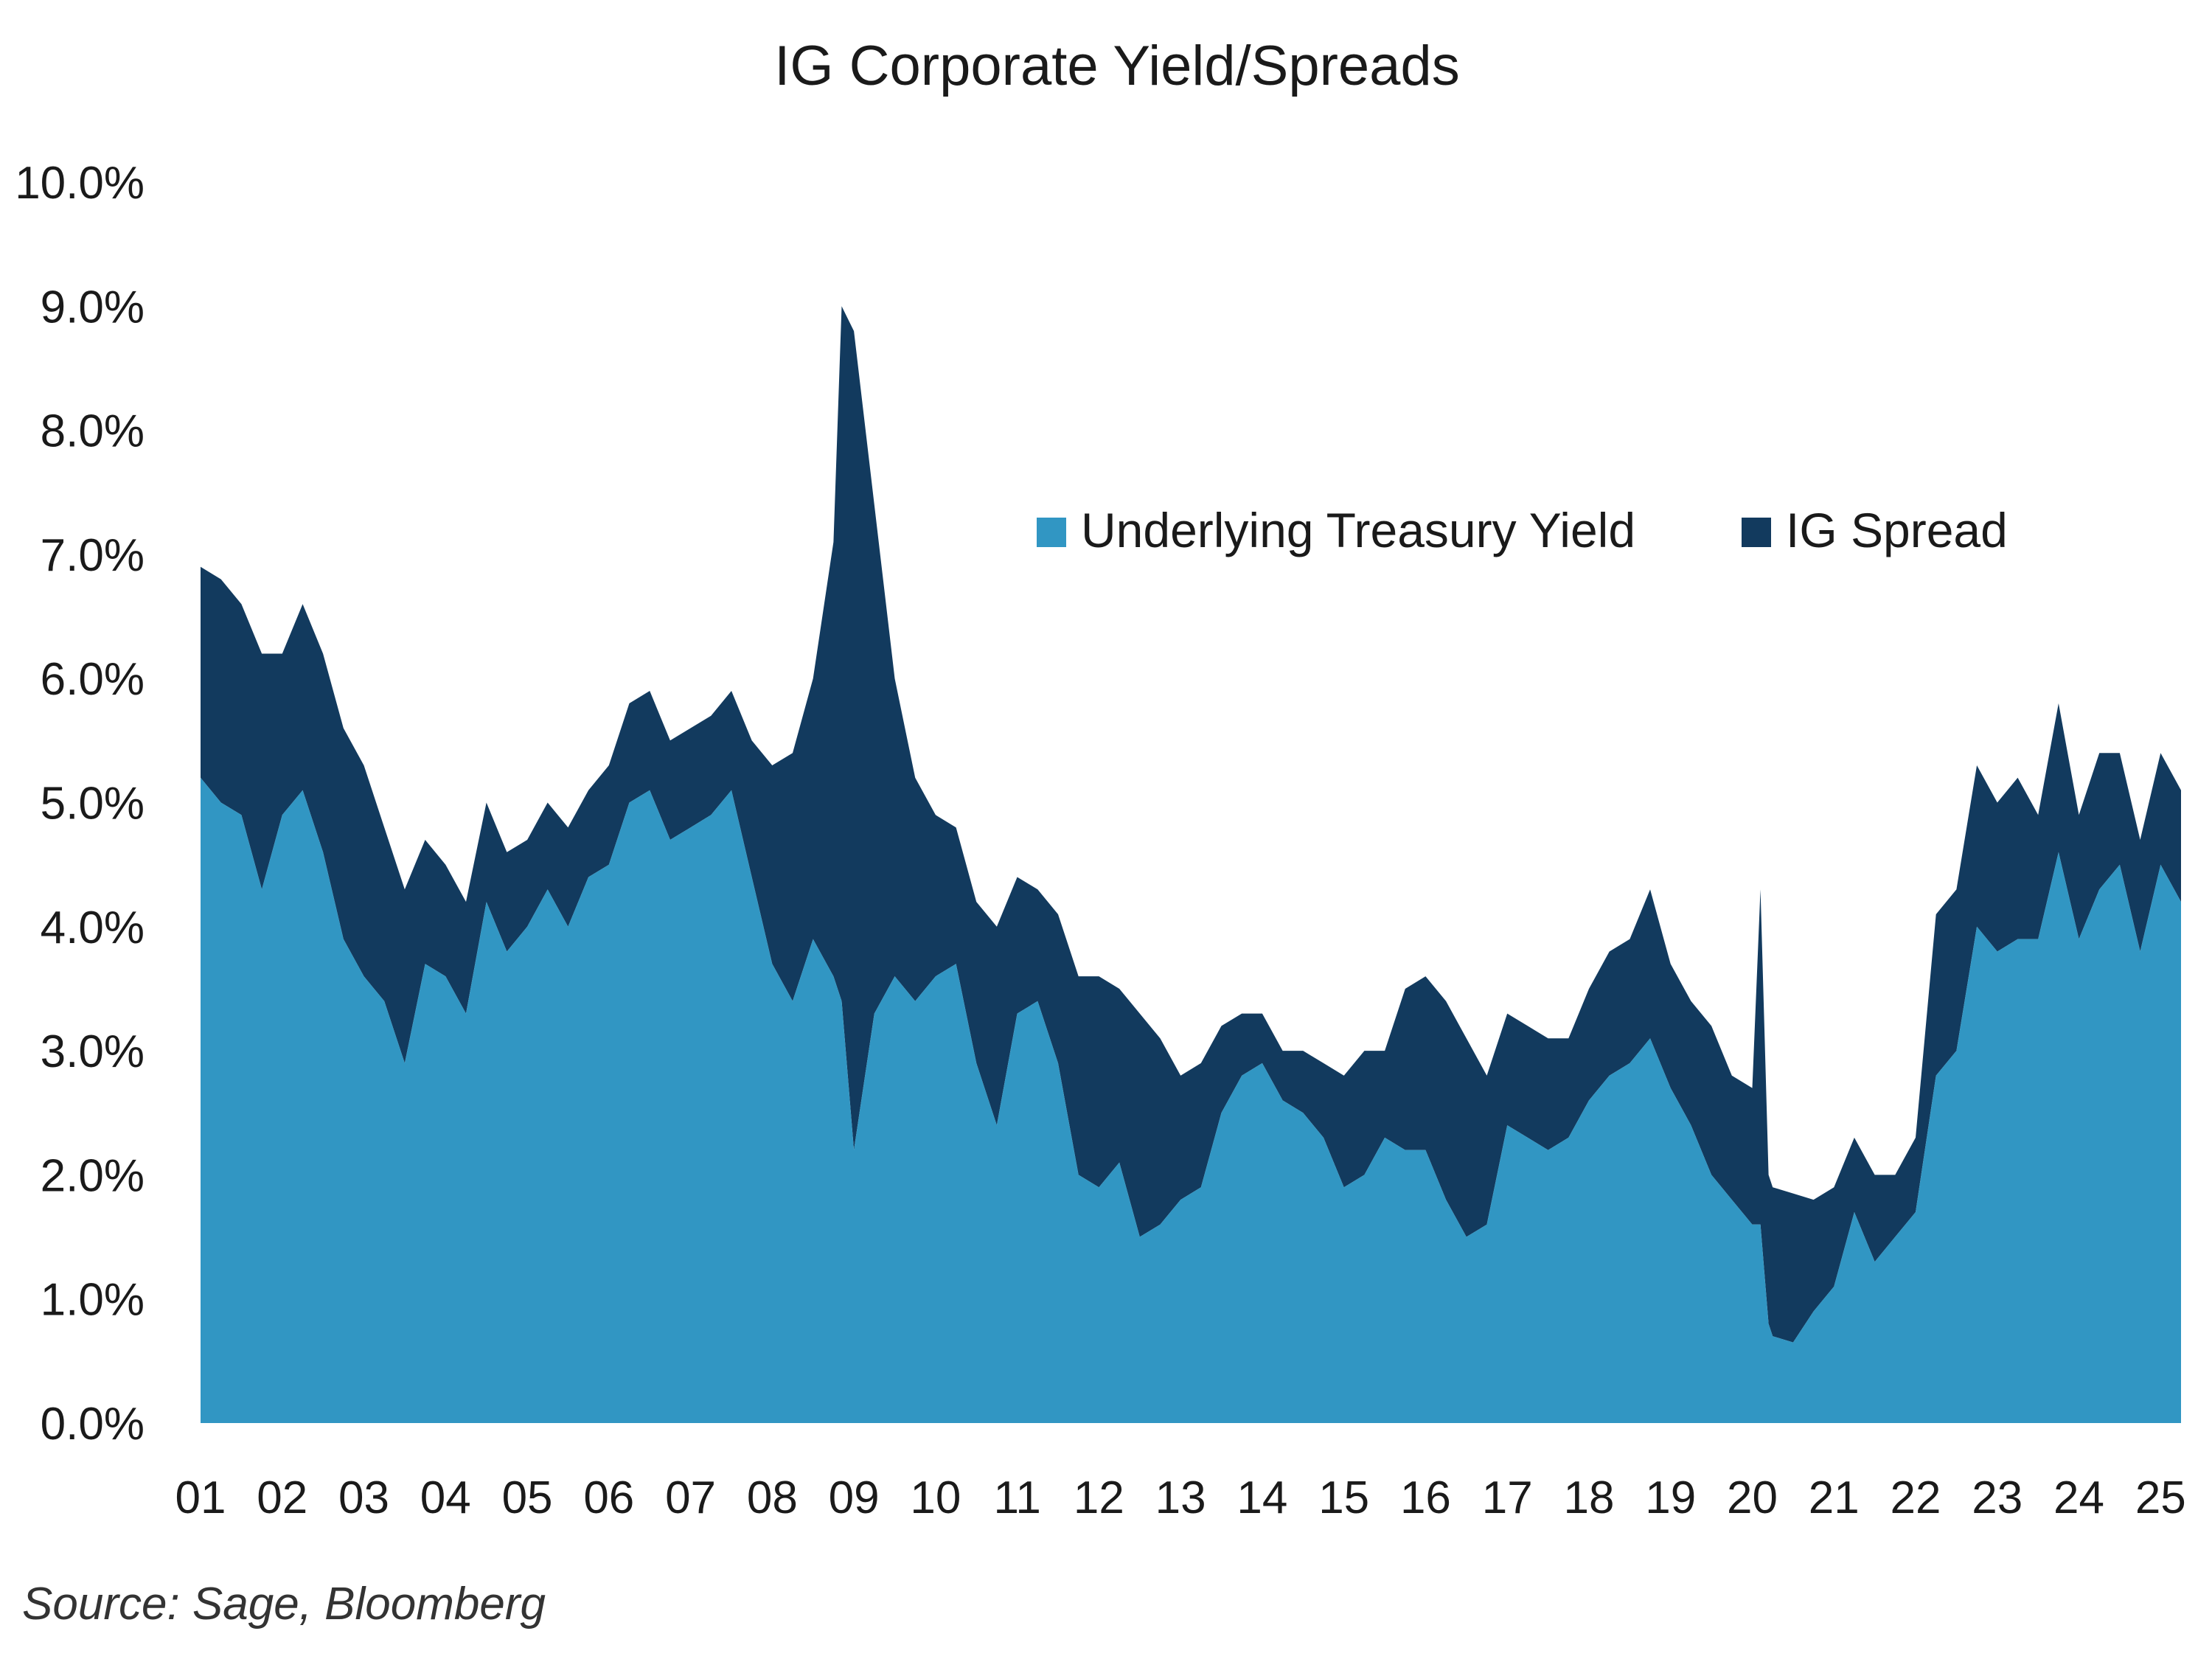  What do you see at coordinates (608, 1497) in the screenshot?
I see `x-tick-label: 06` at bounding box center [608, 1497].